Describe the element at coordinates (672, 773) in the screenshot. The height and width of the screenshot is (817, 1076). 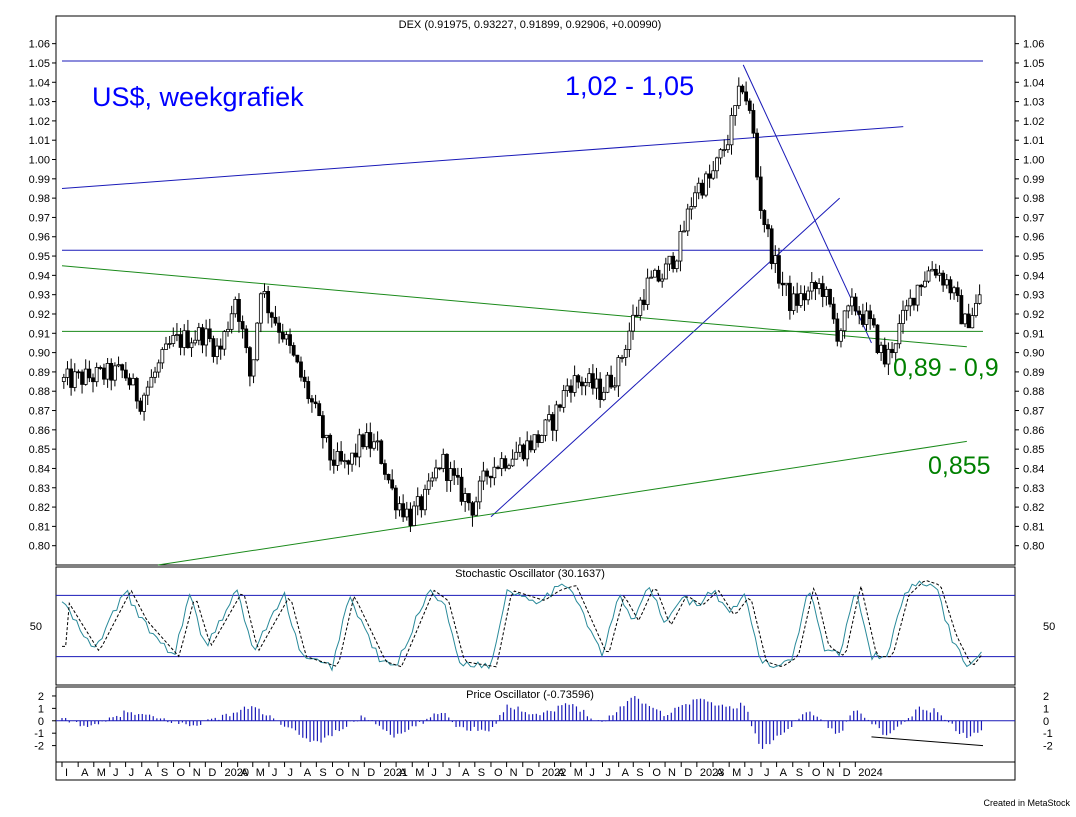
I see `x-tick-label: N` at that location.